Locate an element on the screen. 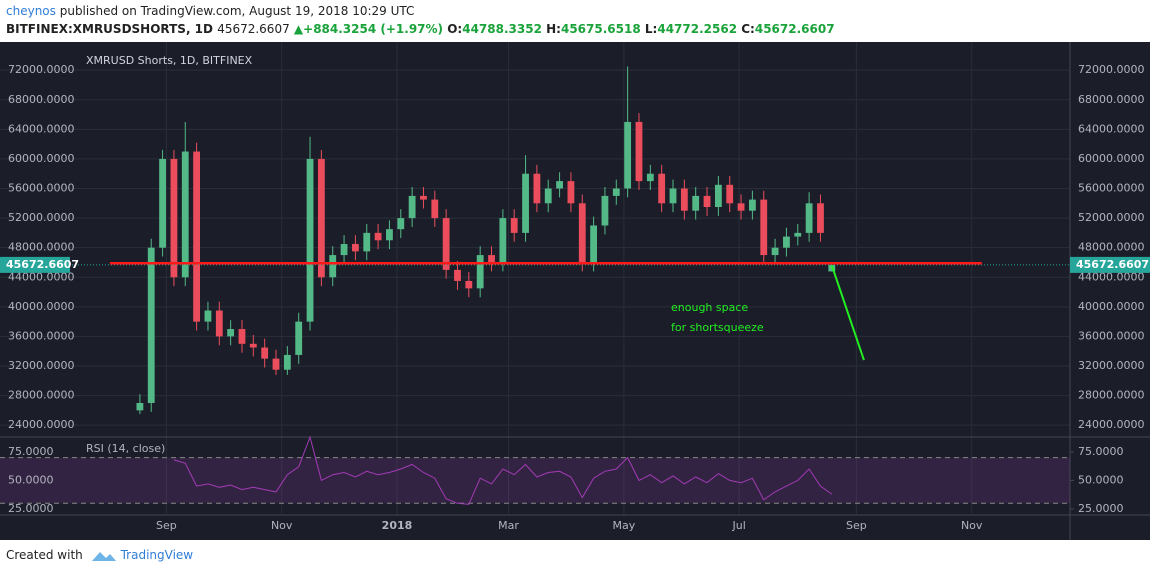  rsi-tick-label: 75.0000 is located at coordinates (1101, 451).